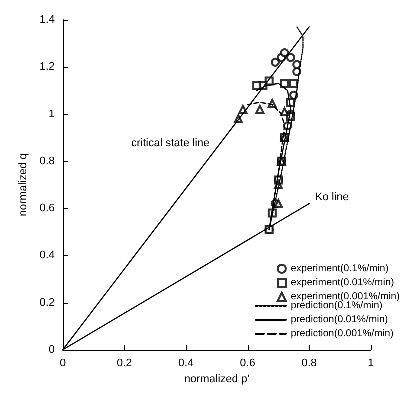 The height and width of the screenshot is (400, 409). Describe the element at coordinates (310, 364) in the screenshot. I see `x-tick-label: 0.8` at that location.